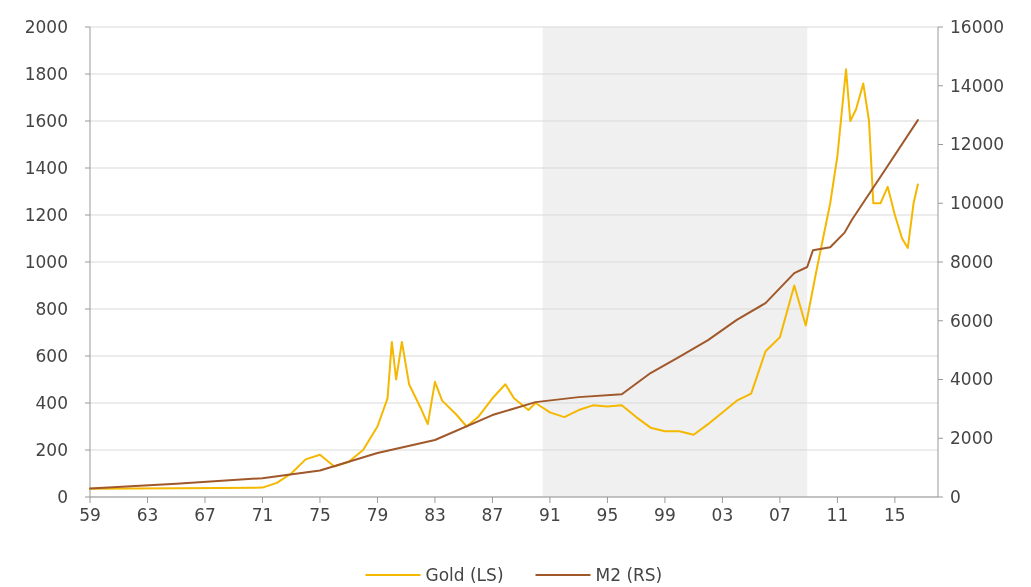 Image resolution: width=1031 pixels, height=587 pixels. I want to click on x-tick-label: 03, so click(722, 515).